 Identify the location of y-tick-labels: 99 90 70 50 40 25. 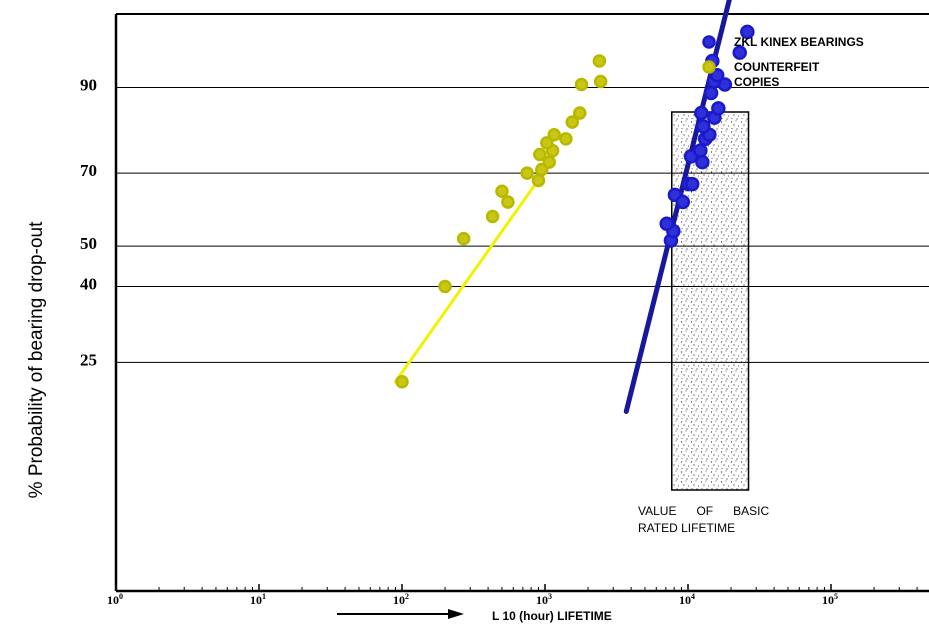
(88, 184).